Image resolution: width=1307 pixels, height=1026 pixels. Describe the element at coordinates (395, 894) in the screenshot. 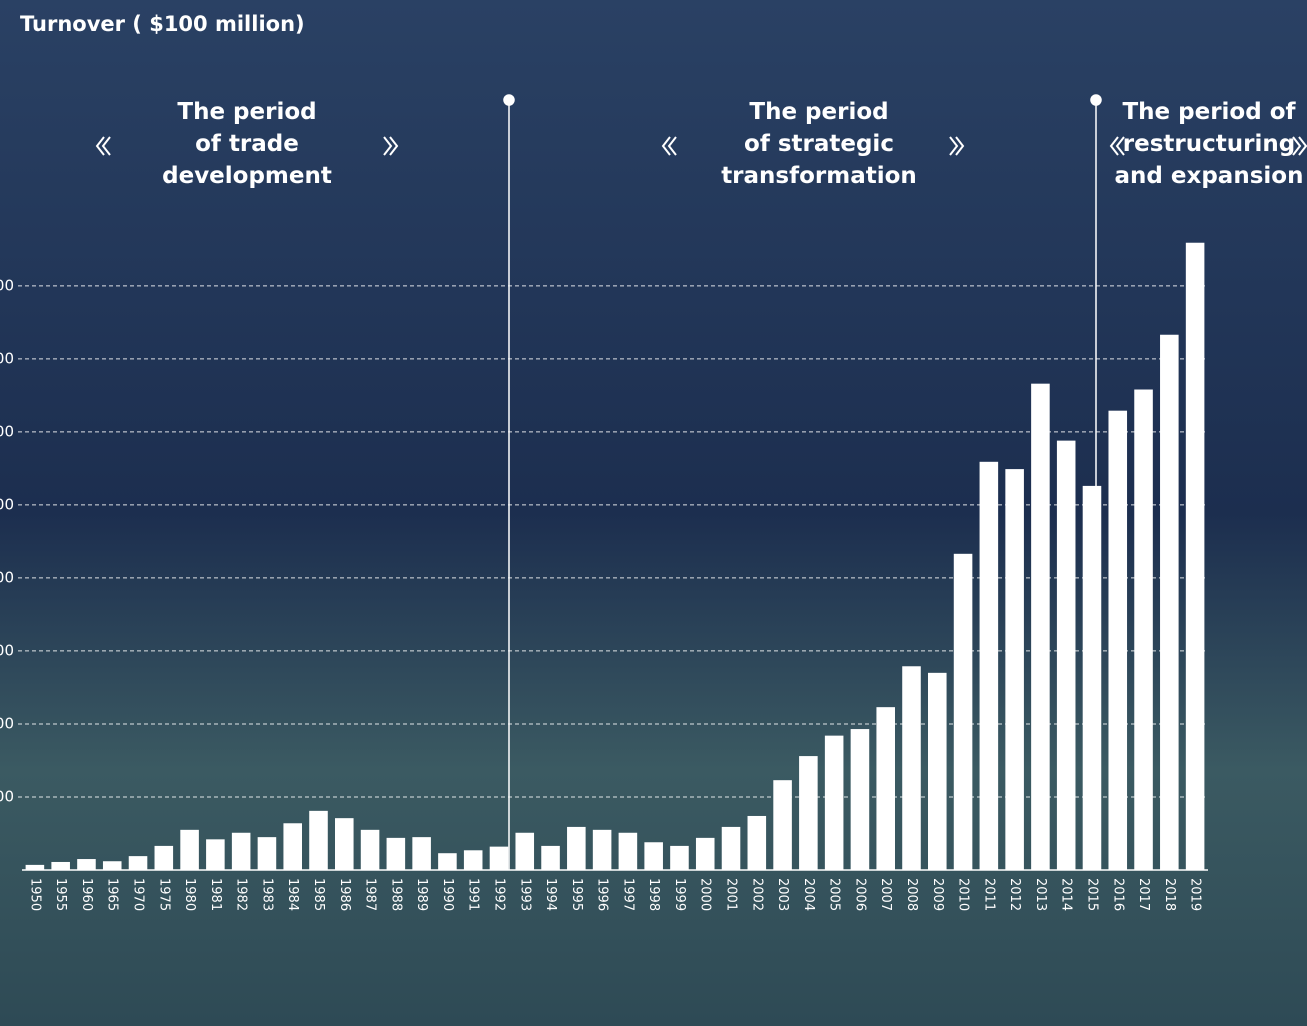

I see `x-tick-label: 1988` at that location.